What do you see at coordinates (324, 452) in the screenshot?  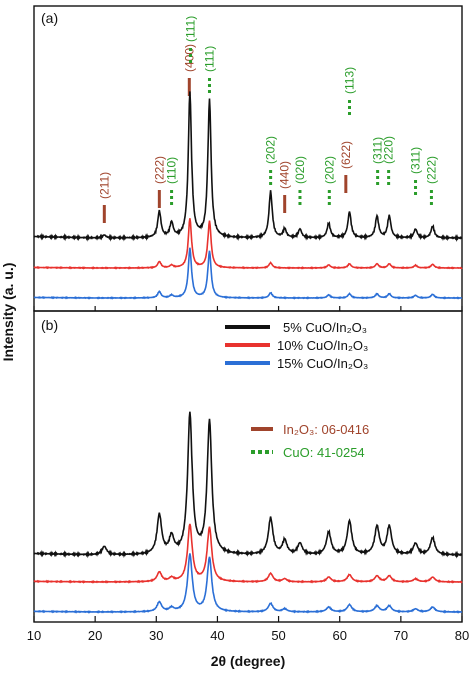 I see `legend-label-cuo: CuO: 41-0254` at bounding box center [324, 452].